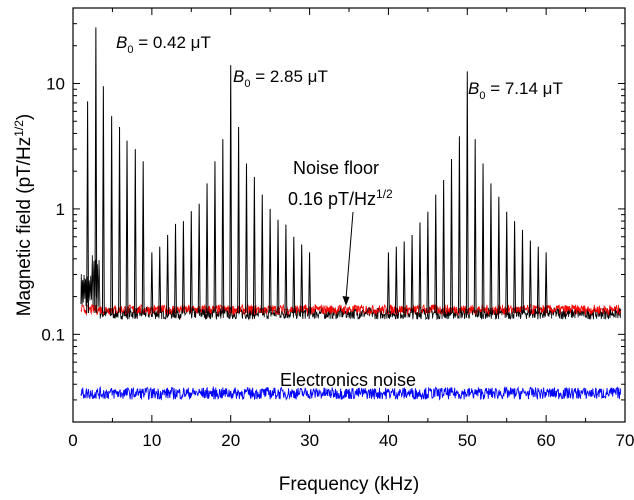  I want to click on x-tick-label: 30, so click(309, 440).